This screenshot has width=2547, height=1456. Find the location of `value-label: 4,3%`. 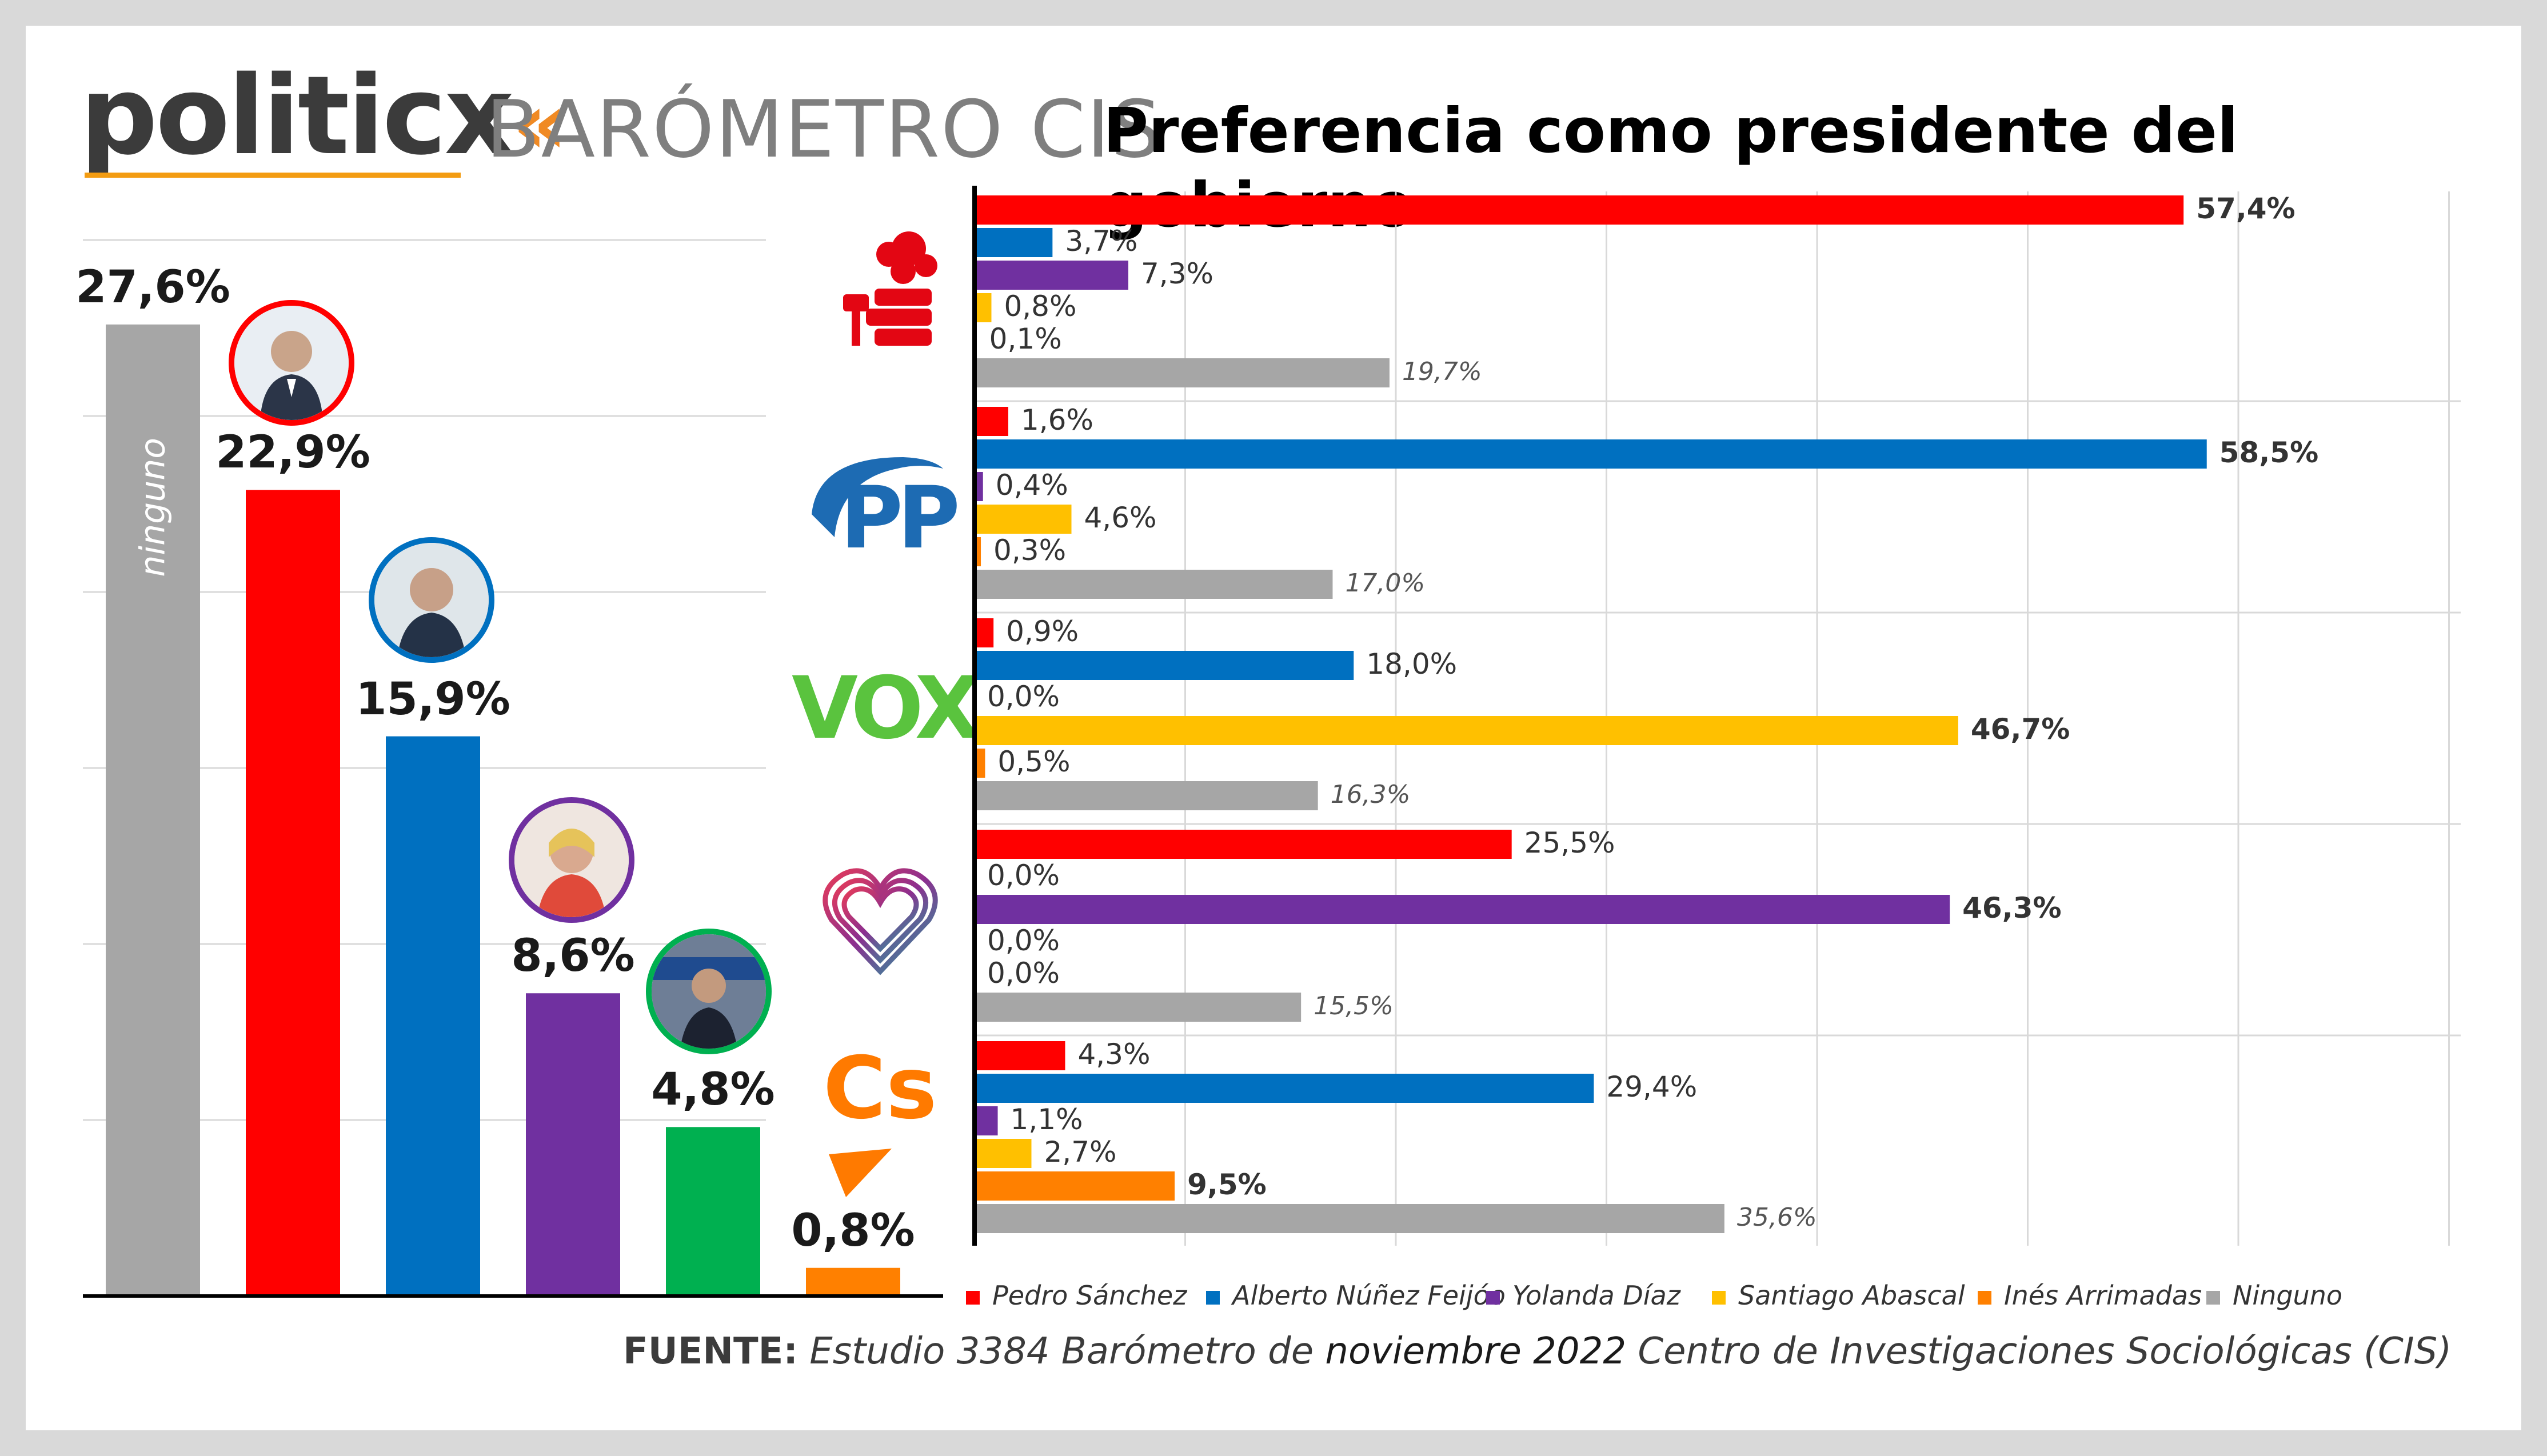

value-label: 4,3% is located at coordinates (1114, 1054).